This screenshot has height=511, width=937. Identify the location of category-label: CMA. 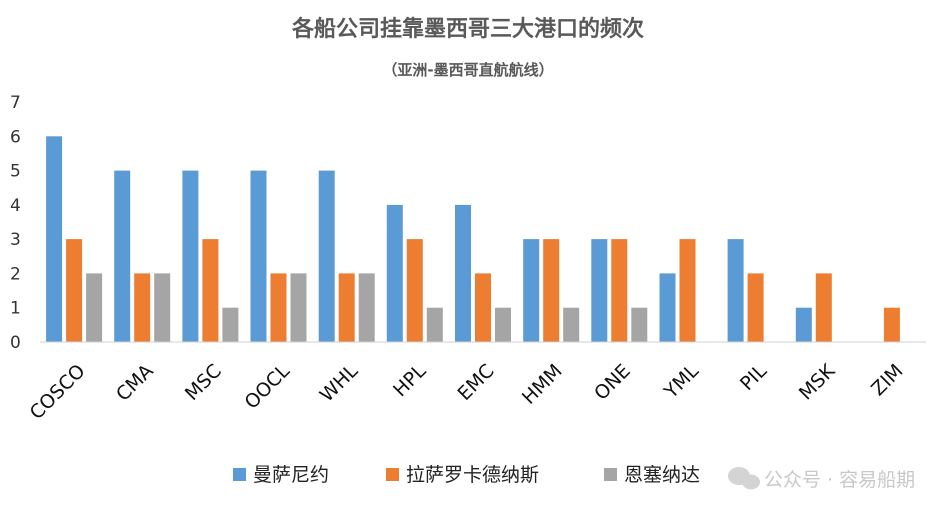
(135, 383).